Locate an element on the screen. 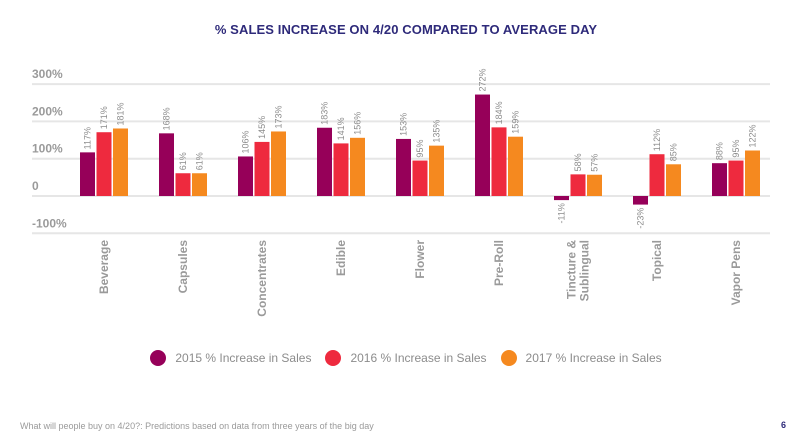 The width and height of the screenshot is (812, 439). data-label: 153% is located at coordinates (404, 124).